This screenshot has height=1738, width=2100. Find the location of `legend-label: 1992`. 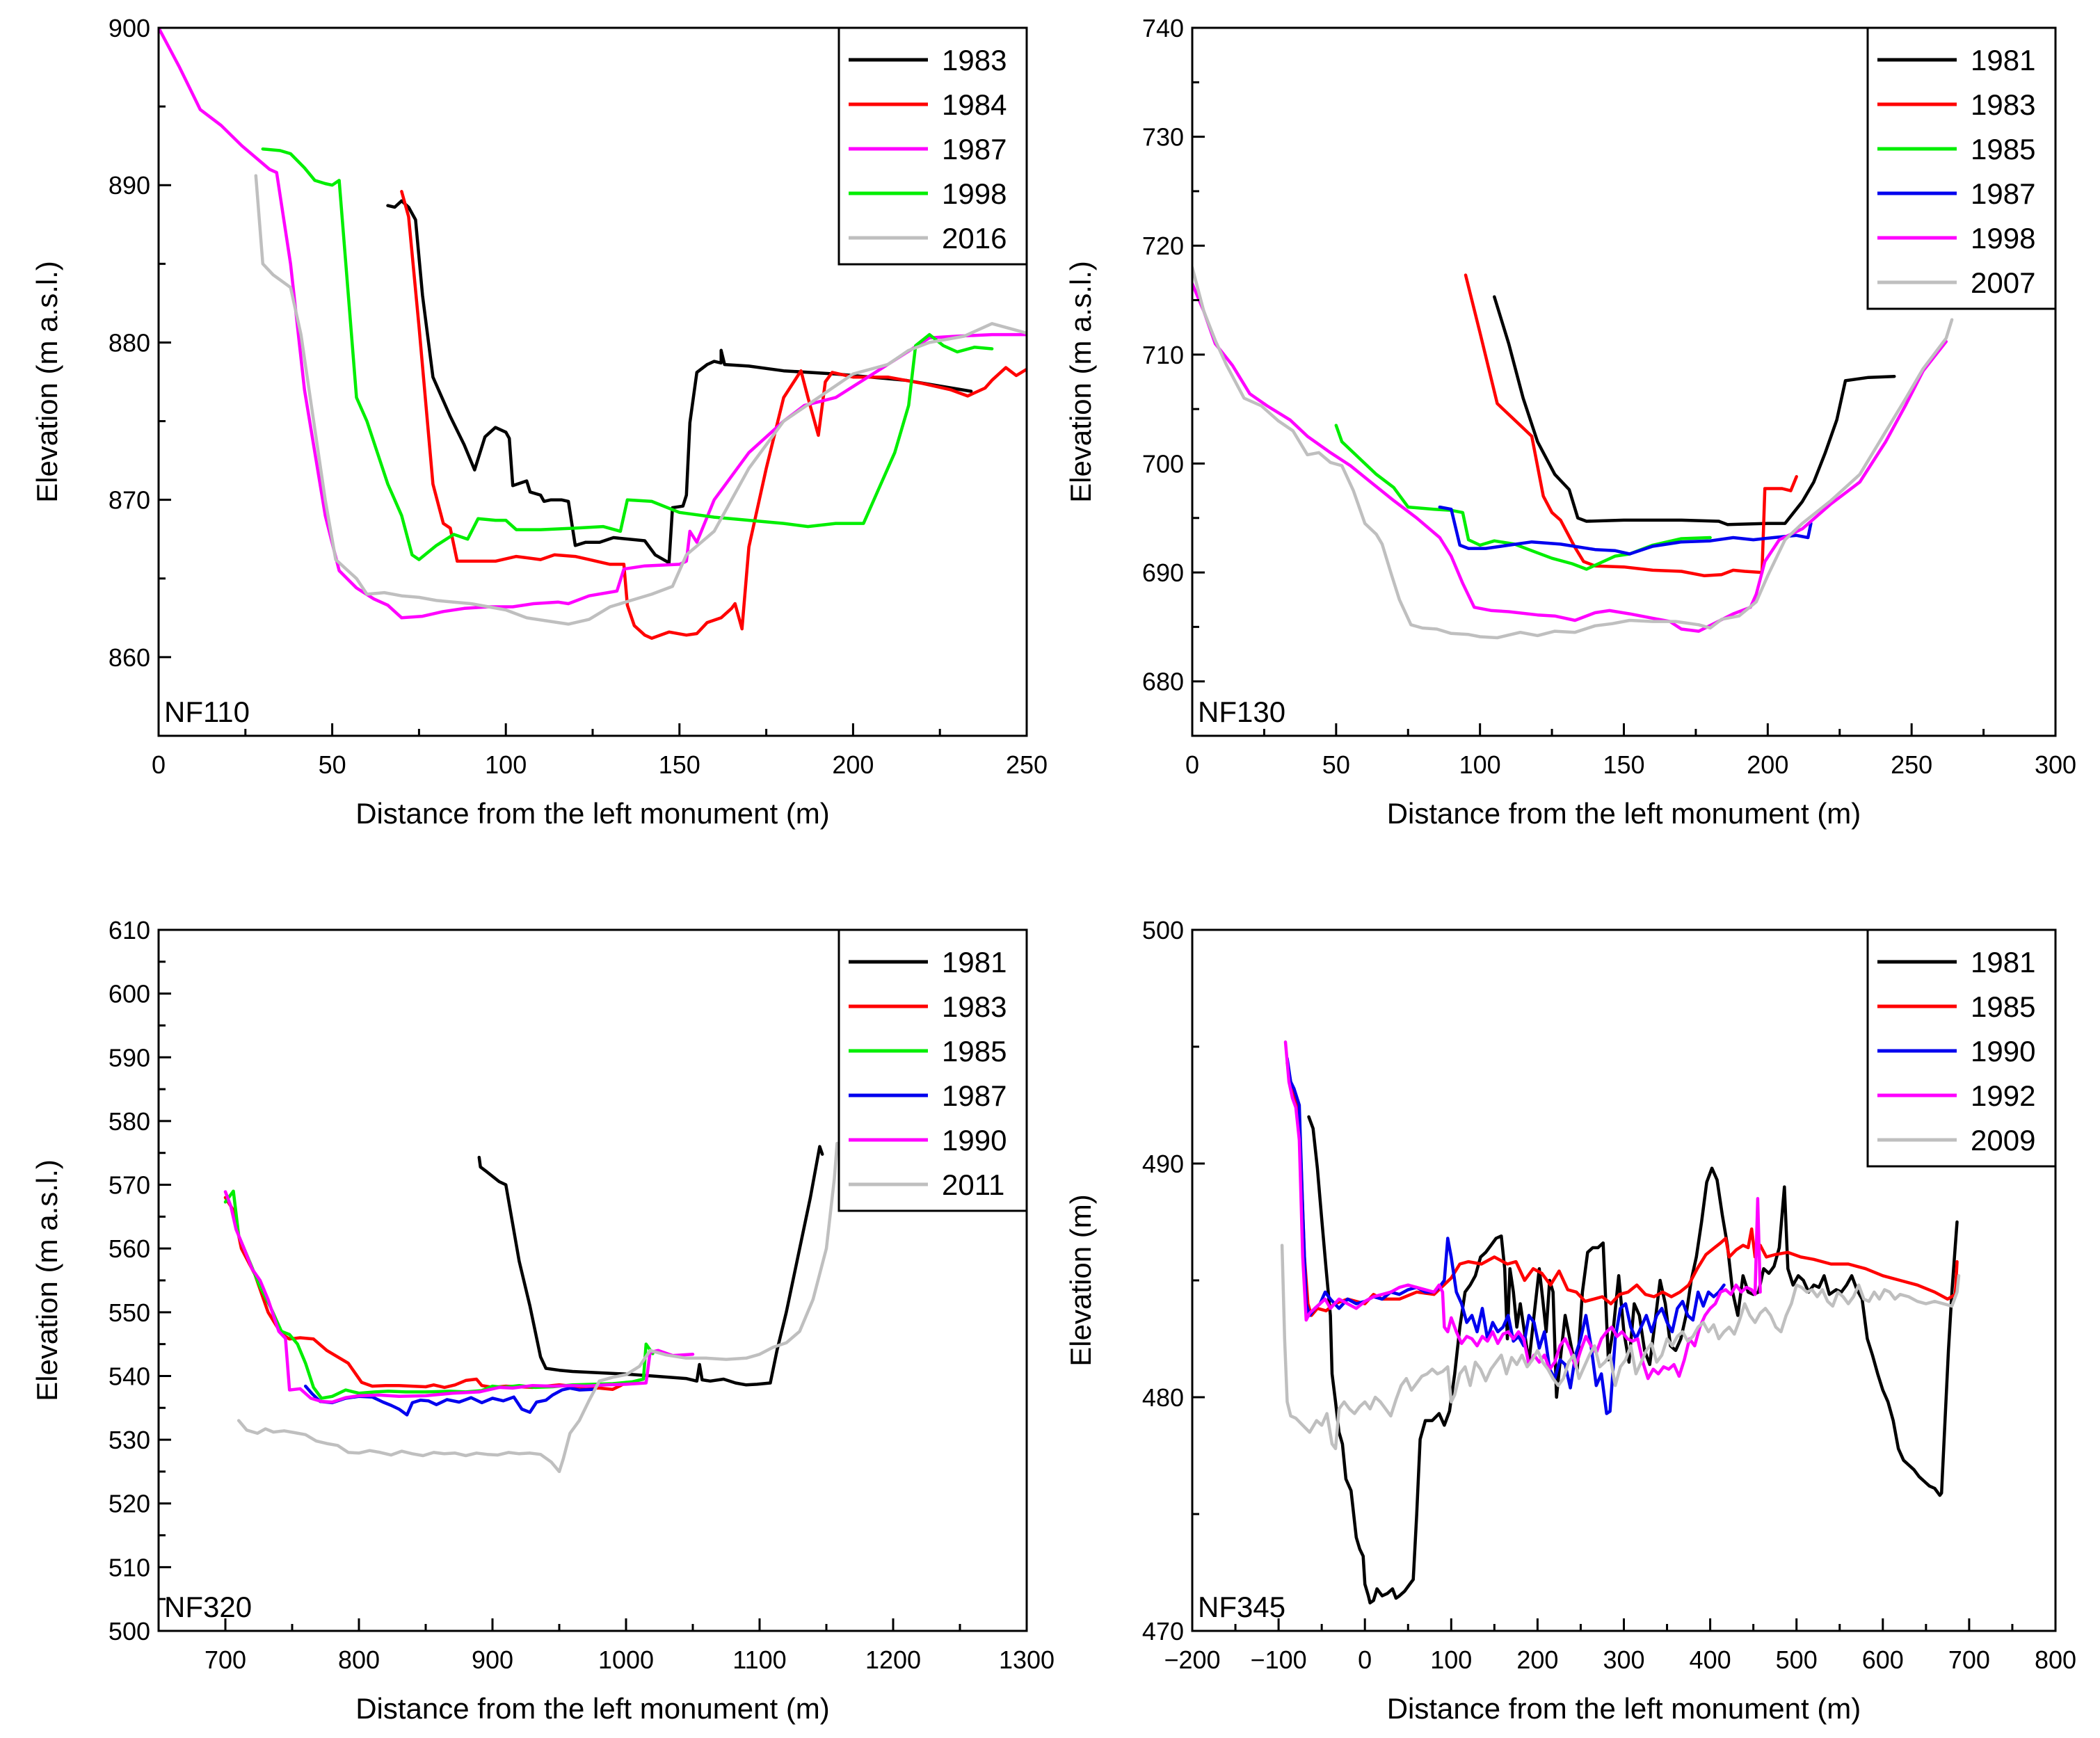

legend-label: 1992 is located at coordinates (2003, 1095).